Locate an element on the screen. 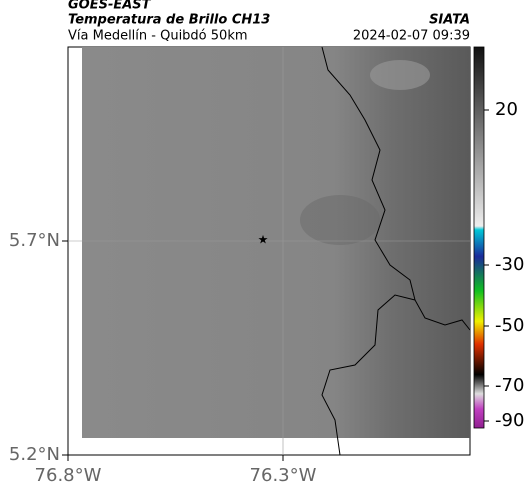 The image size is (526, 491). timestamp: 2024-02-07 09:39 is located at coordinates (411, 36).